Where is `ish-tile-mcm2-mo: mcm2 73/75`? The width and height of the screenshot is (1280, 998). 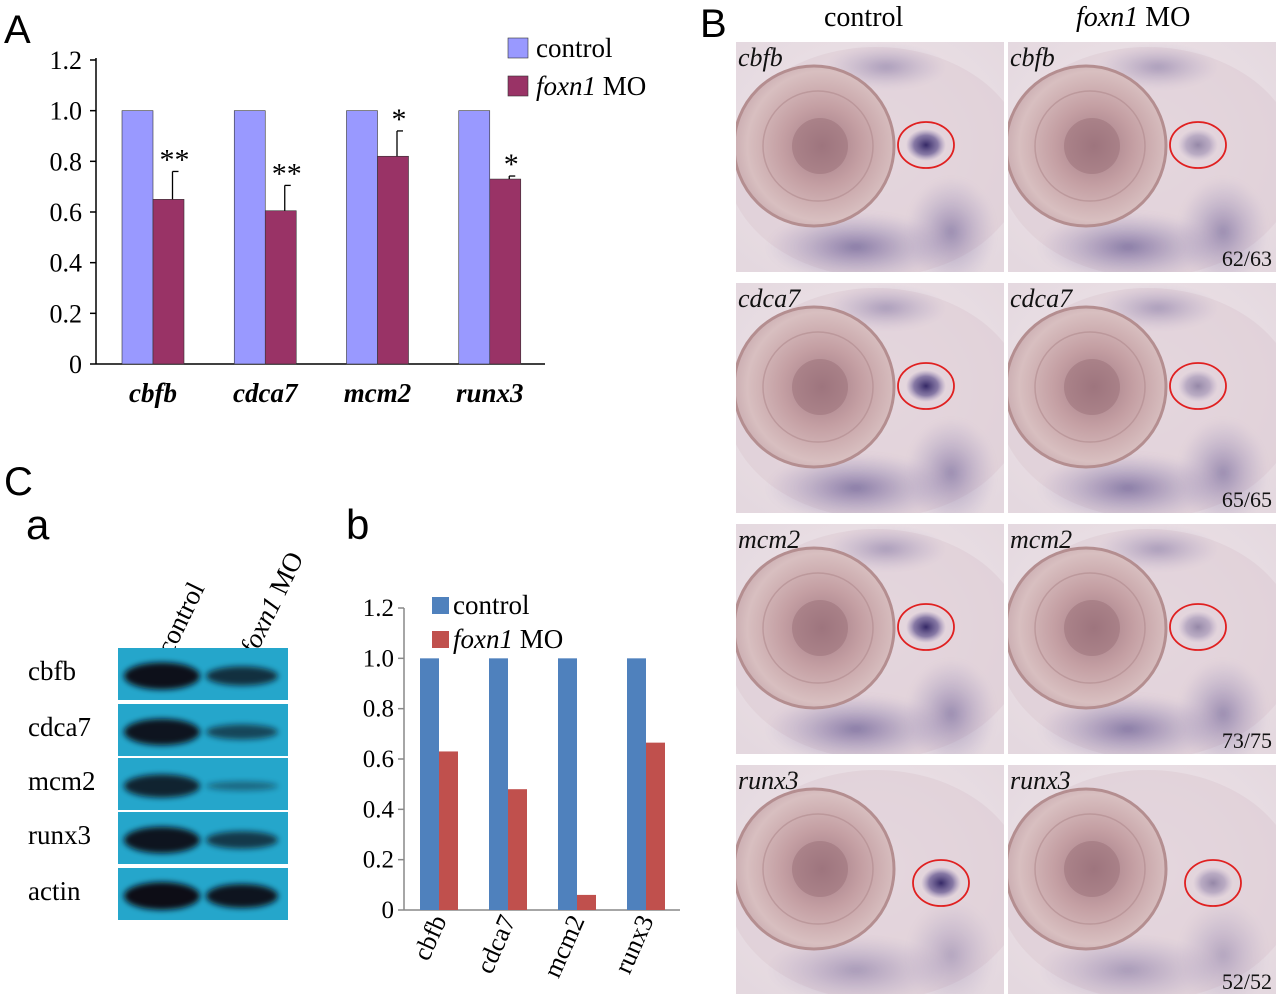 ish-tile-mcm2-mo: mcm2 73/75 is located at coordinates (1142, 639).